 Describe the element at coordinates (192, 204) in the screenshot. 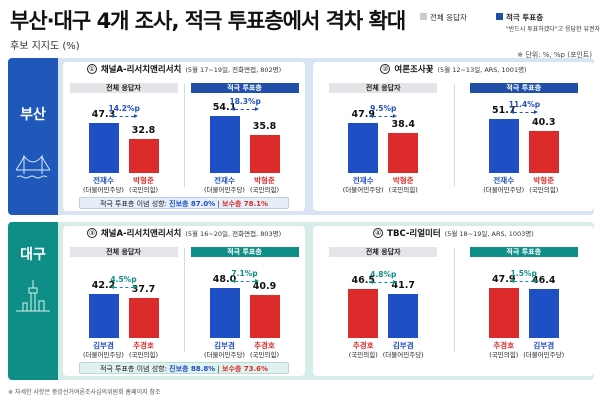

I see `ideology-progressive: 진보층 87.0%` at that location.